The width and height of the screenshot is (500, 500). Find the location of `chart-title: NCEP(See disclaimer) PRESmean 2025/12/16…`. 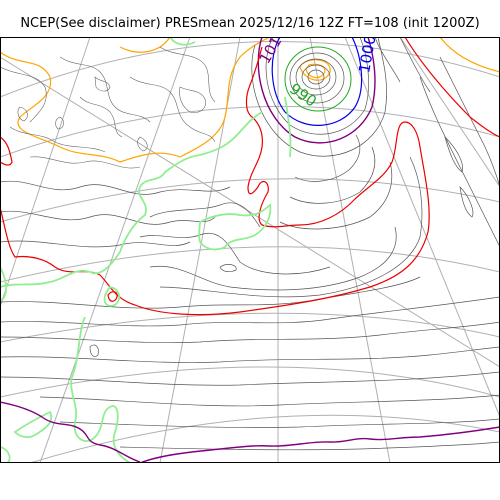

chart-title: NCEP(See disclaimer) PRESmean 2025/12/16… is located at coordinates (250, 23).